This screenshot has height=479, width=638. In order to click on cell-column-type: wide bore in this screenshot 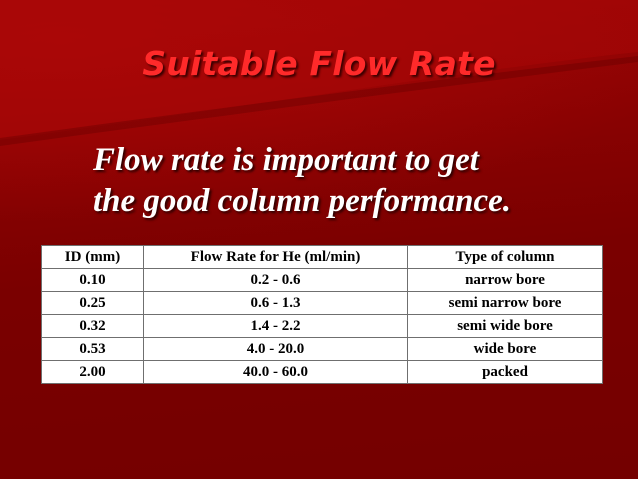, I will do `click(505, 349)`.